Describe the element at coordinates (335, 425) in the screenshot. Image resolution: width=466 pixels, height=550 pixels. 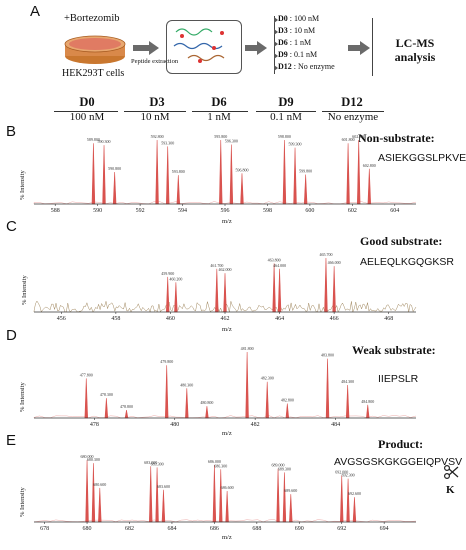
I see `x-tick-label: 484` at that location.